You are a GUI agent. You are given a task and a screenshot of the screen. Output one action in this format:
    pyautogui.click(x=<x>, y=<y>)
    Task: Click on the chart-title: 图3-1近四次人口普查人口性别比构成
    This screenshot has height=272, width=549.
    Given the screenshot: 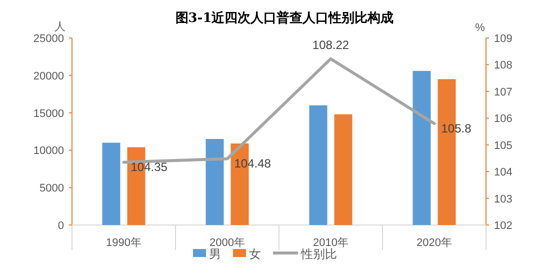 What is the action you would take?
    pyautogui.click(x=284, y=18)
    